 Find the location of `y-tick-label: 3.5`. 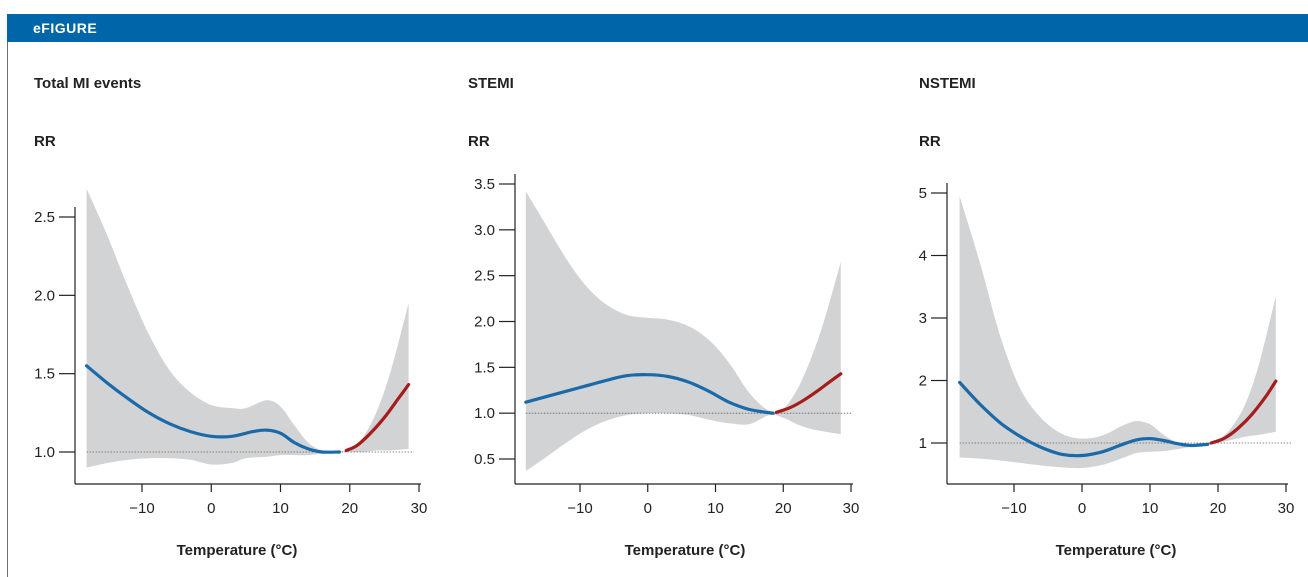

y-tick-label: 3.5 is located at coordinates (484, 184).